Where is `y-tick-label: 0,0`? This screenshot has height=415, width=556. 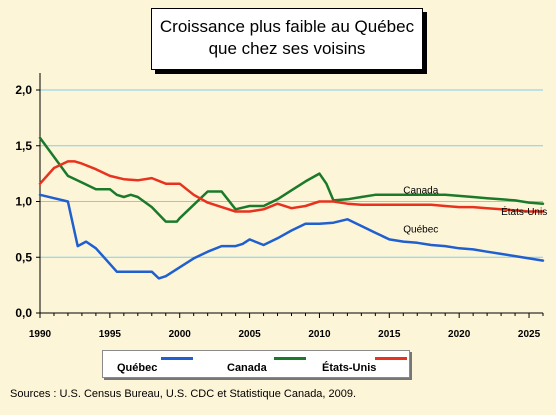
y-tick-label: 0,0 is located at coordinates (23, 313).